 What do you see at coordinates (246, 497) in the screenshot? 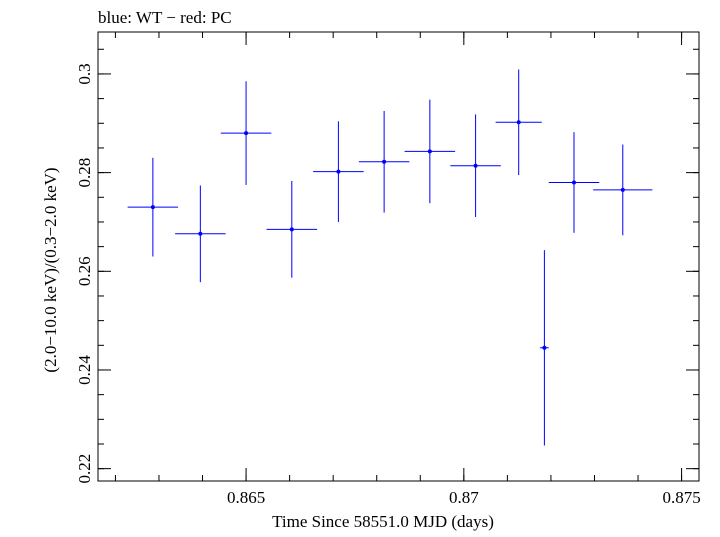
I see `x-tick-label: 0.865` at bounding box center [246, 497].